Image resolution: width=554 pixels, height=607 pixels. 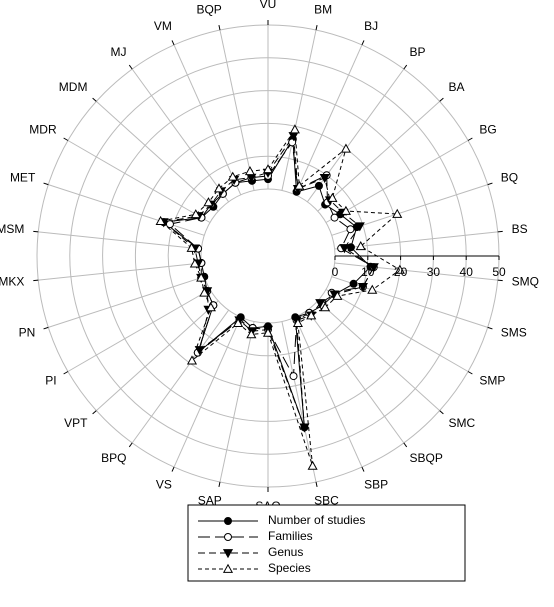 What do you see at coordinates (335, 272) in the screenshot?
I see `r-tick-label: 0` at bounding box center [335, 272].